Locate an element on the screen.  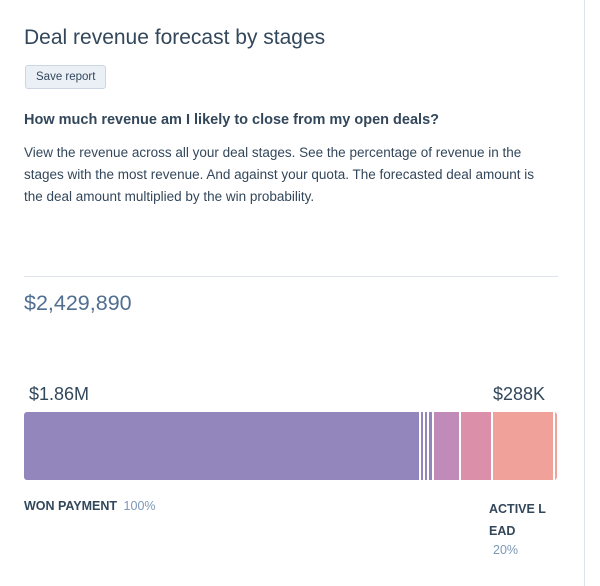
active-lead-stage-name: ACTIVE LEAD is located at coordinates (517, 520).